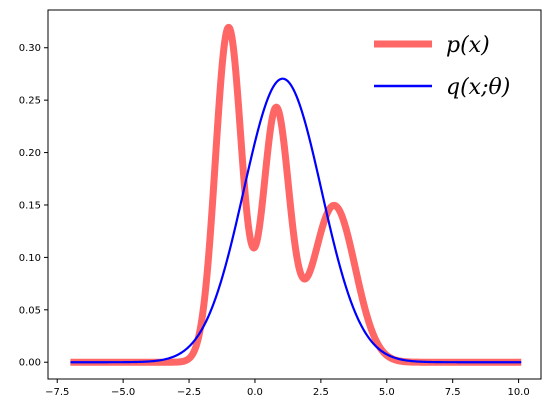 This screenshot has width=556, height=413. What do you see at coordinates (287, 388) in the screenshot?
I see `x-axis: −7.5 −5.0 −2.5 0.0 2.5 5.0 7.5 10.0` at bounding box center [287, 388].